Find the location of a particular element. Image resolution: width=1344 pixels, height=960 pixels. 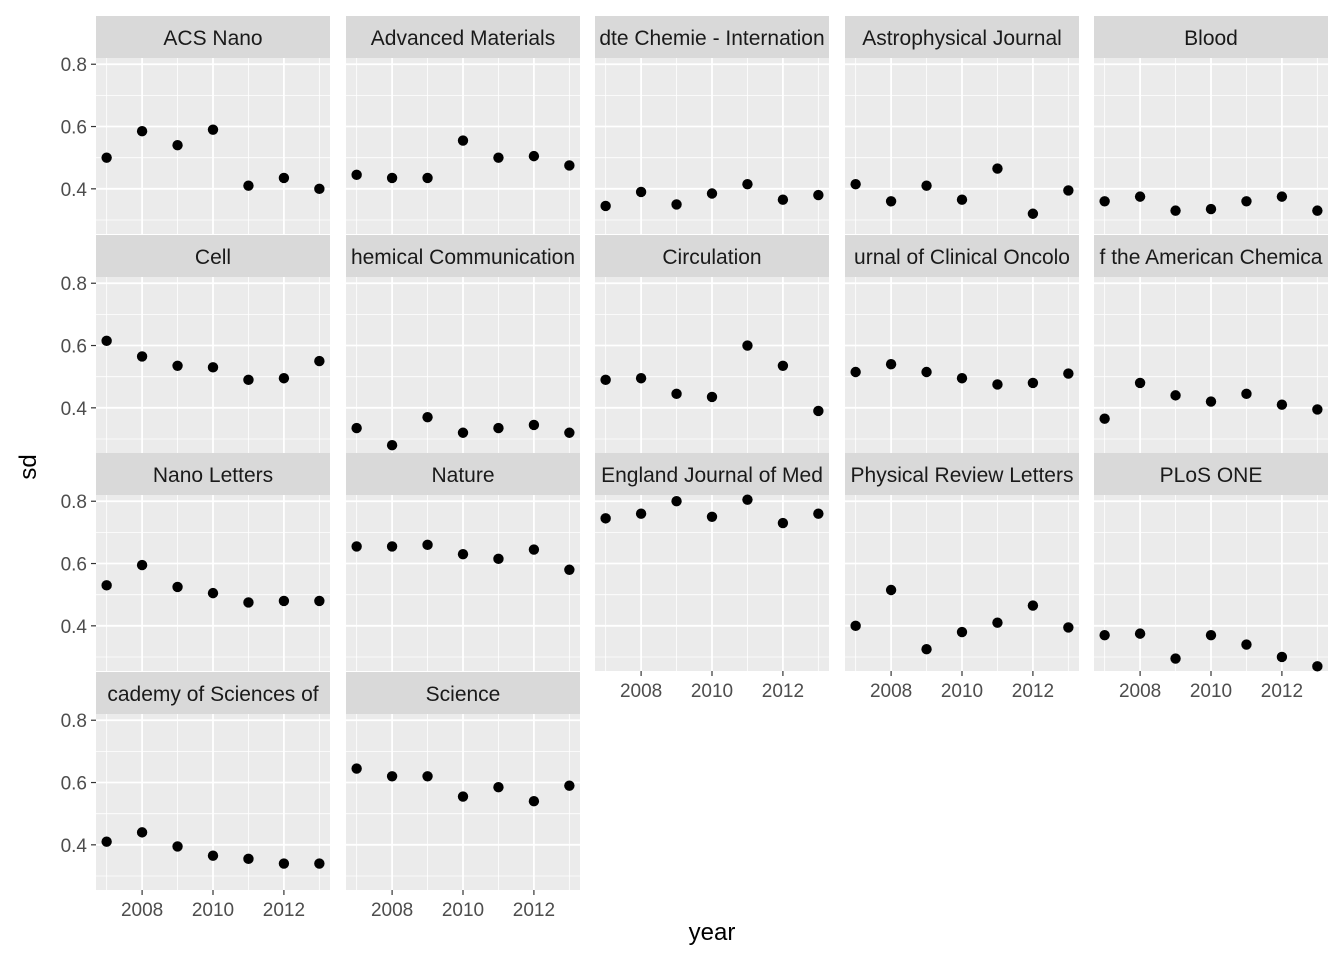

facet-strip-label: hemical Communication is located at coordinates (463, 257).